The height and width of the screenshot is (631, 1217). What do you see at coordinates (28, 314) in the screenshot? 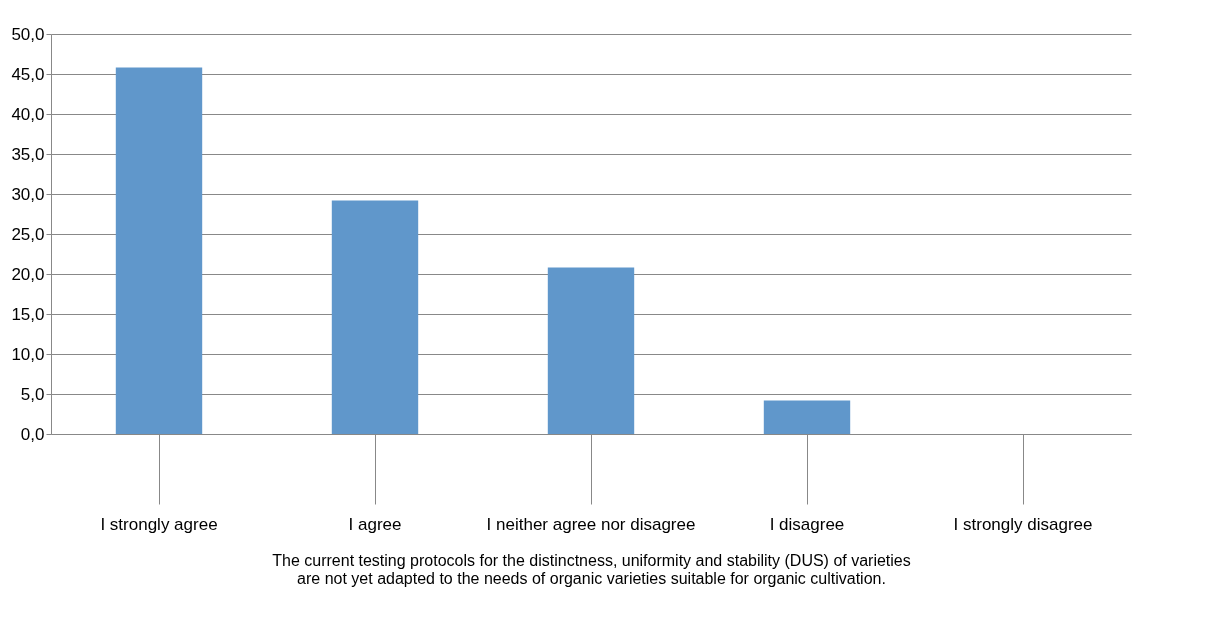
I see `y-tick-label: 15,0` at bounding box center [28, 314].